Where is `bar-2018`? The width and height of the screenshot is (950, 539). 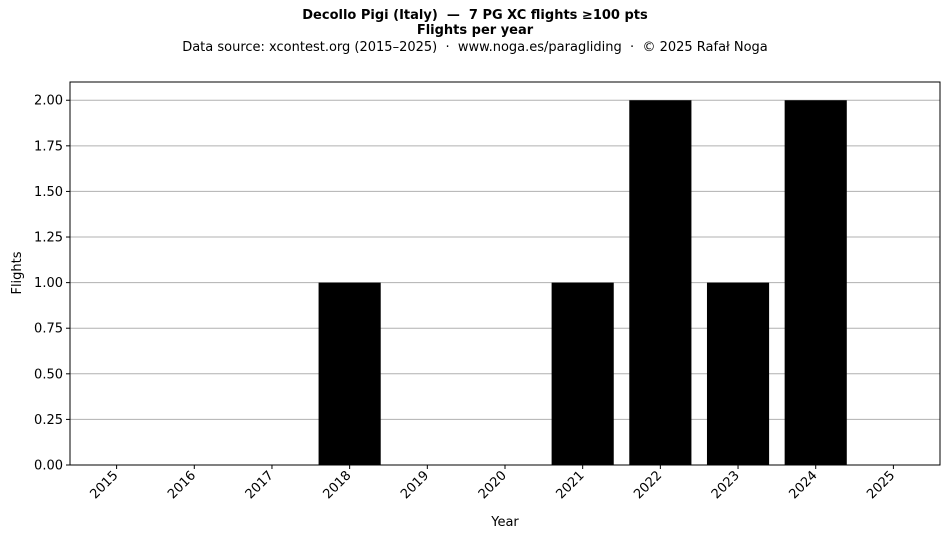
bar-2018 is located at coordinates (349, 373).